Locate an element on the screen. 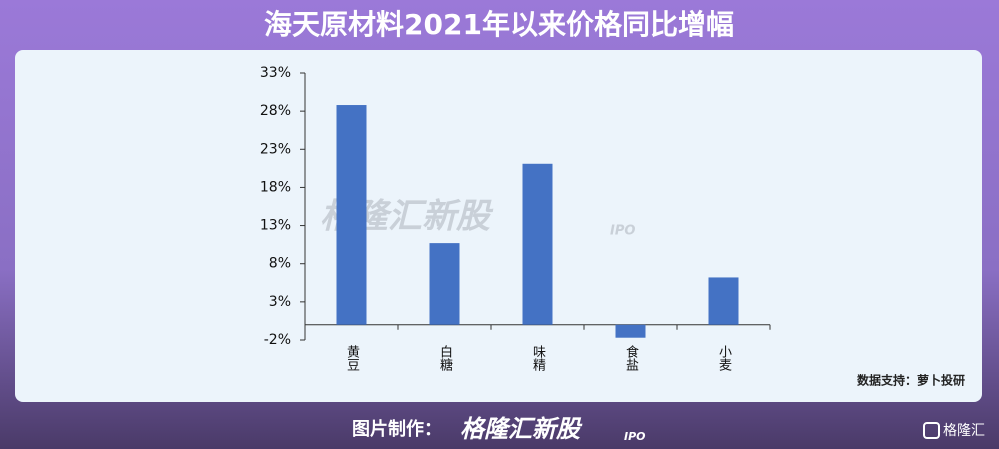 The width and height of the screenshot is (999, 449). logo-text: 格隆汇 is located at coordinates (964, 431).